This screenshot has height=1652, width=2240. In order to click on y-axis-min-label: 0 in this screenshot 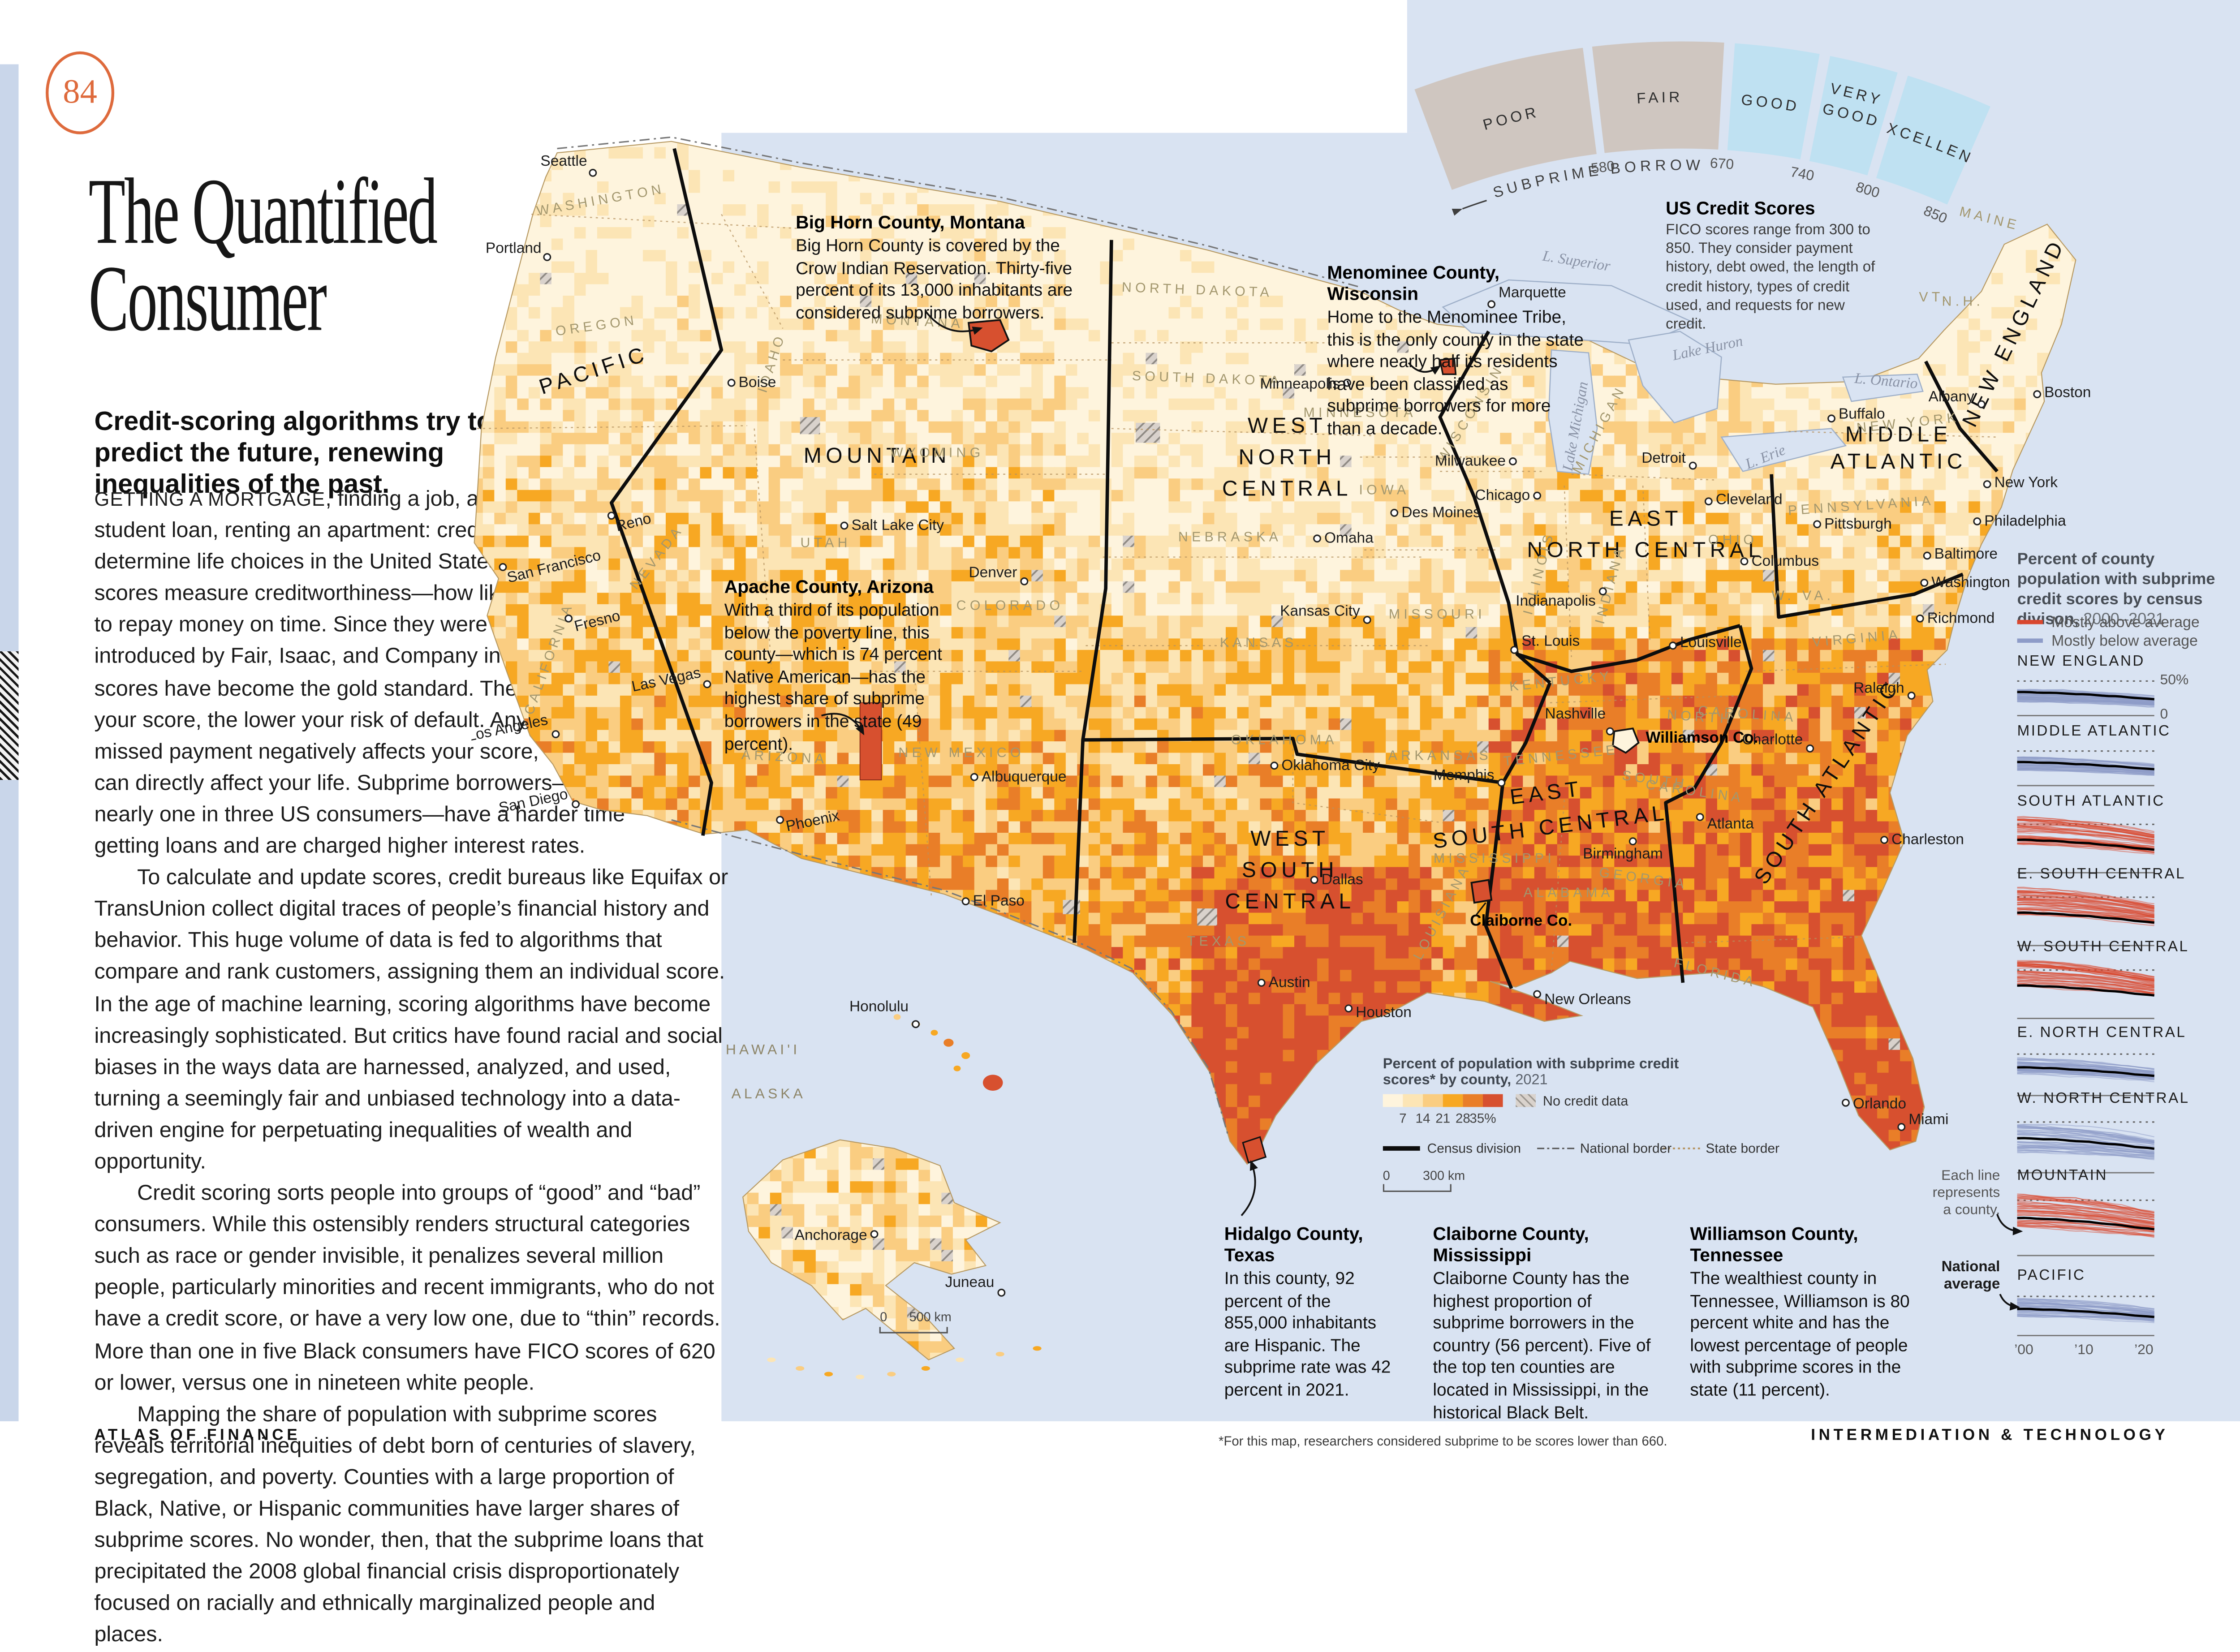, I will do `click(2164, 715)`.